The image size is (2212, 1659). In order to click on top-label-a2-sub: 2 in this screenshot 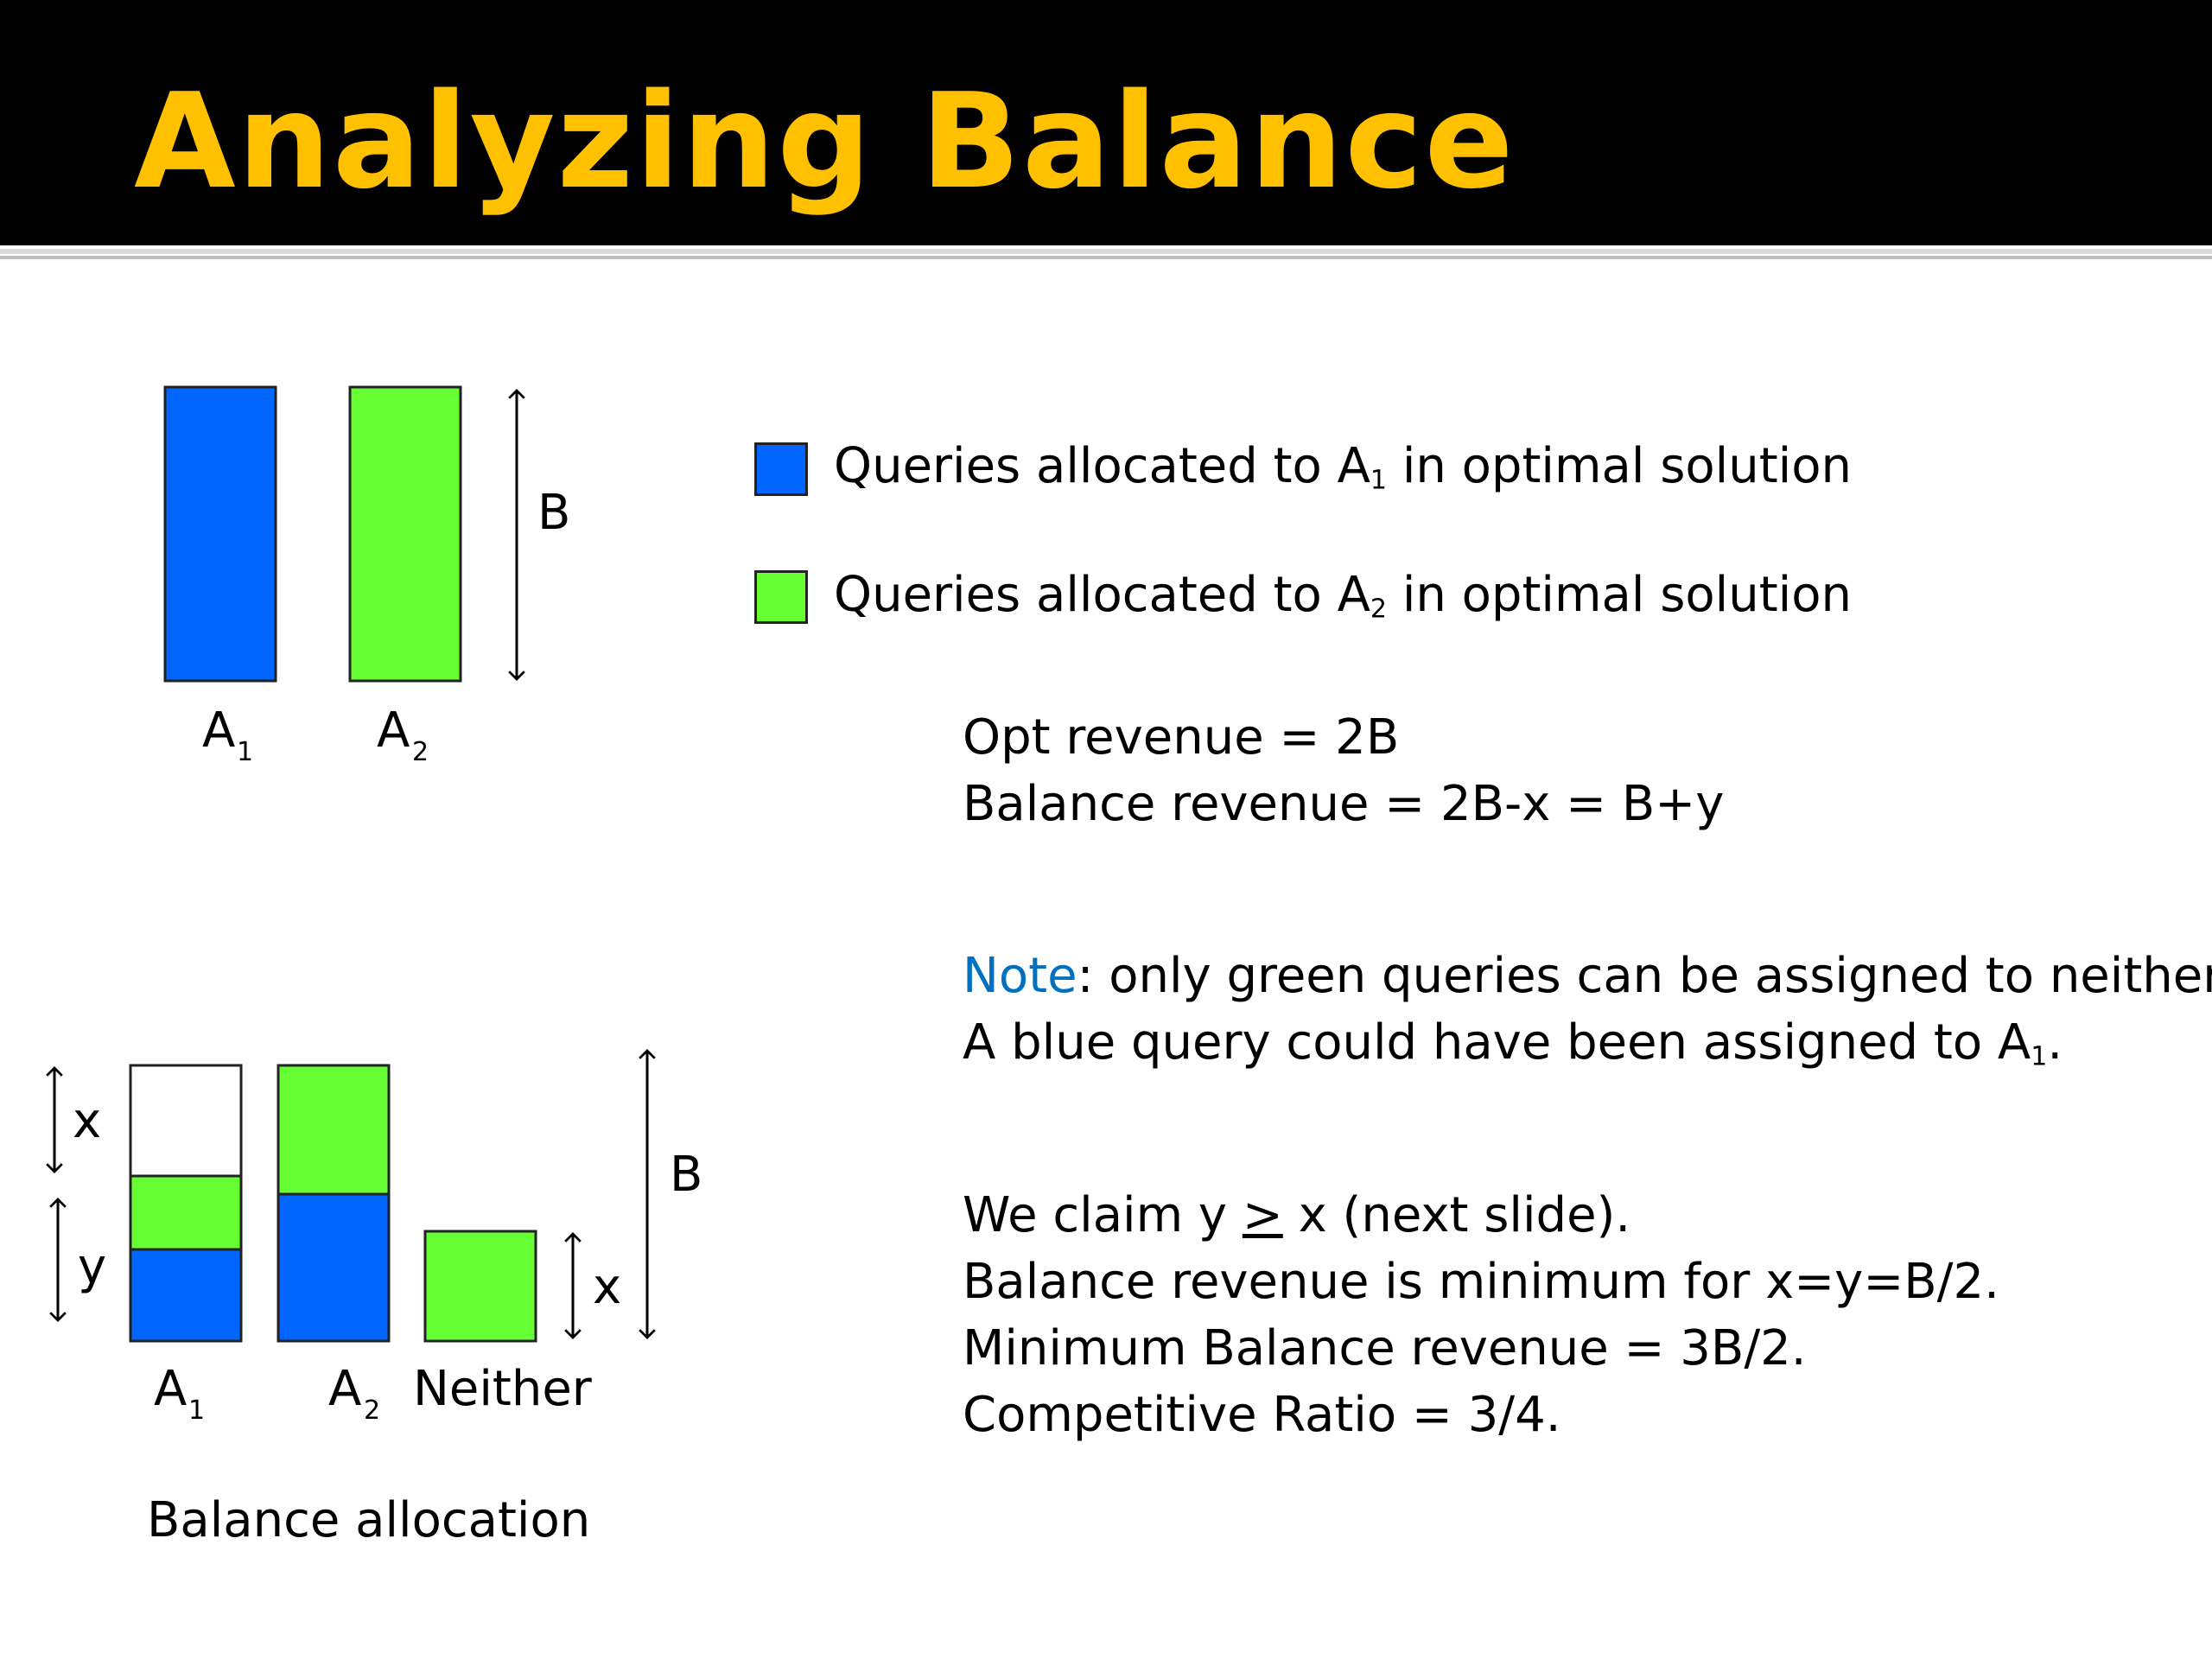, I will do `click(420, 752)`.